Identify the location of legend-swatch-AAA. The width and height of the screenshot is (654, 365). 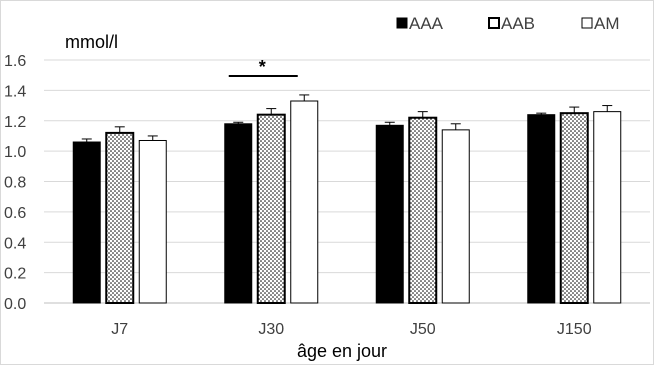
(402, 23).